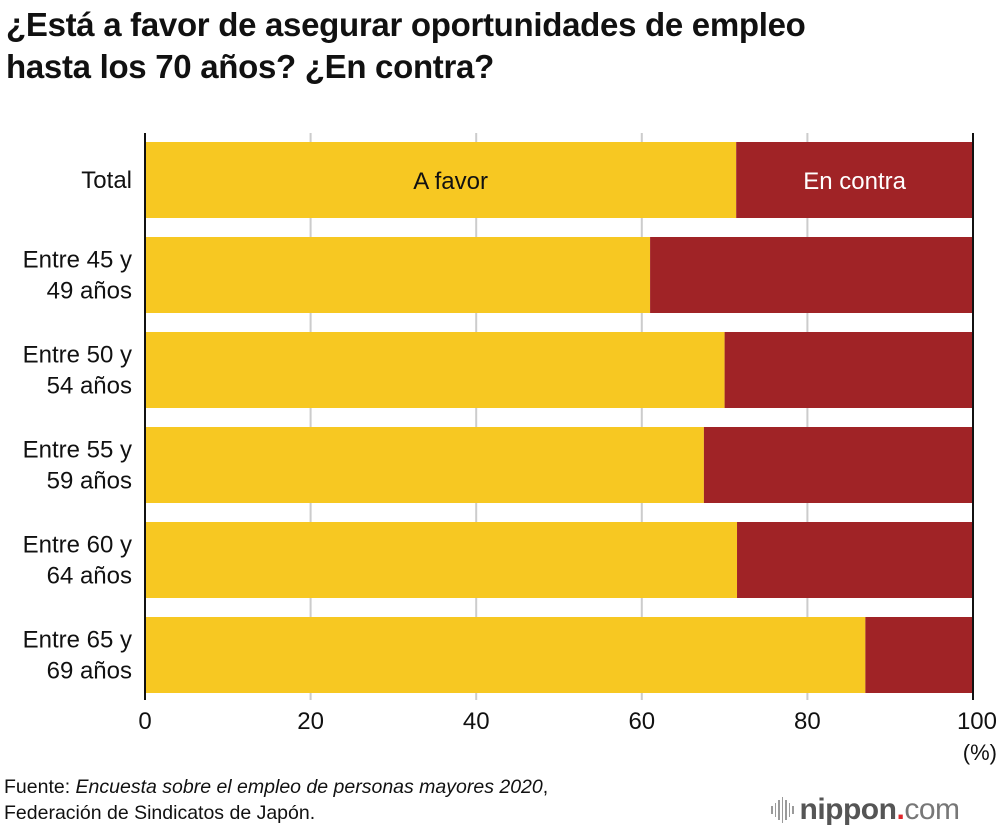  I want to click on title-line-2: hasta los 70 años? ¿En contra?, so click(250, 66).